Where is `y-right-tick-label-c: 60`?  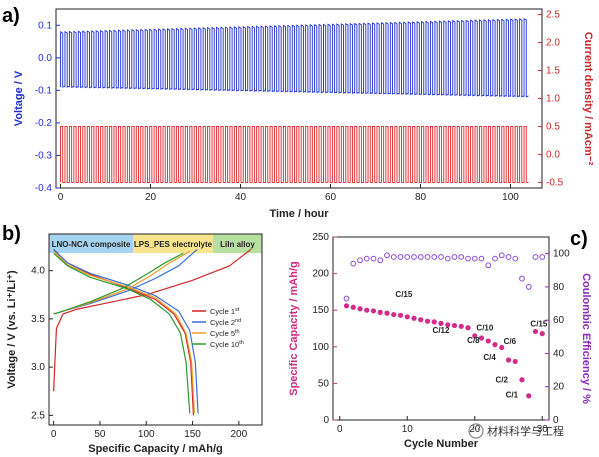 y-right-tick-label-c: 60 is located at coordinates (559, 320).